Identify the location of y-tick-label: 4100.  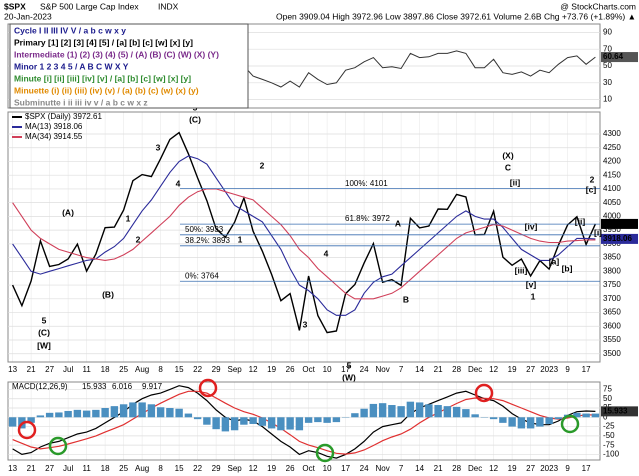
(612, 188).